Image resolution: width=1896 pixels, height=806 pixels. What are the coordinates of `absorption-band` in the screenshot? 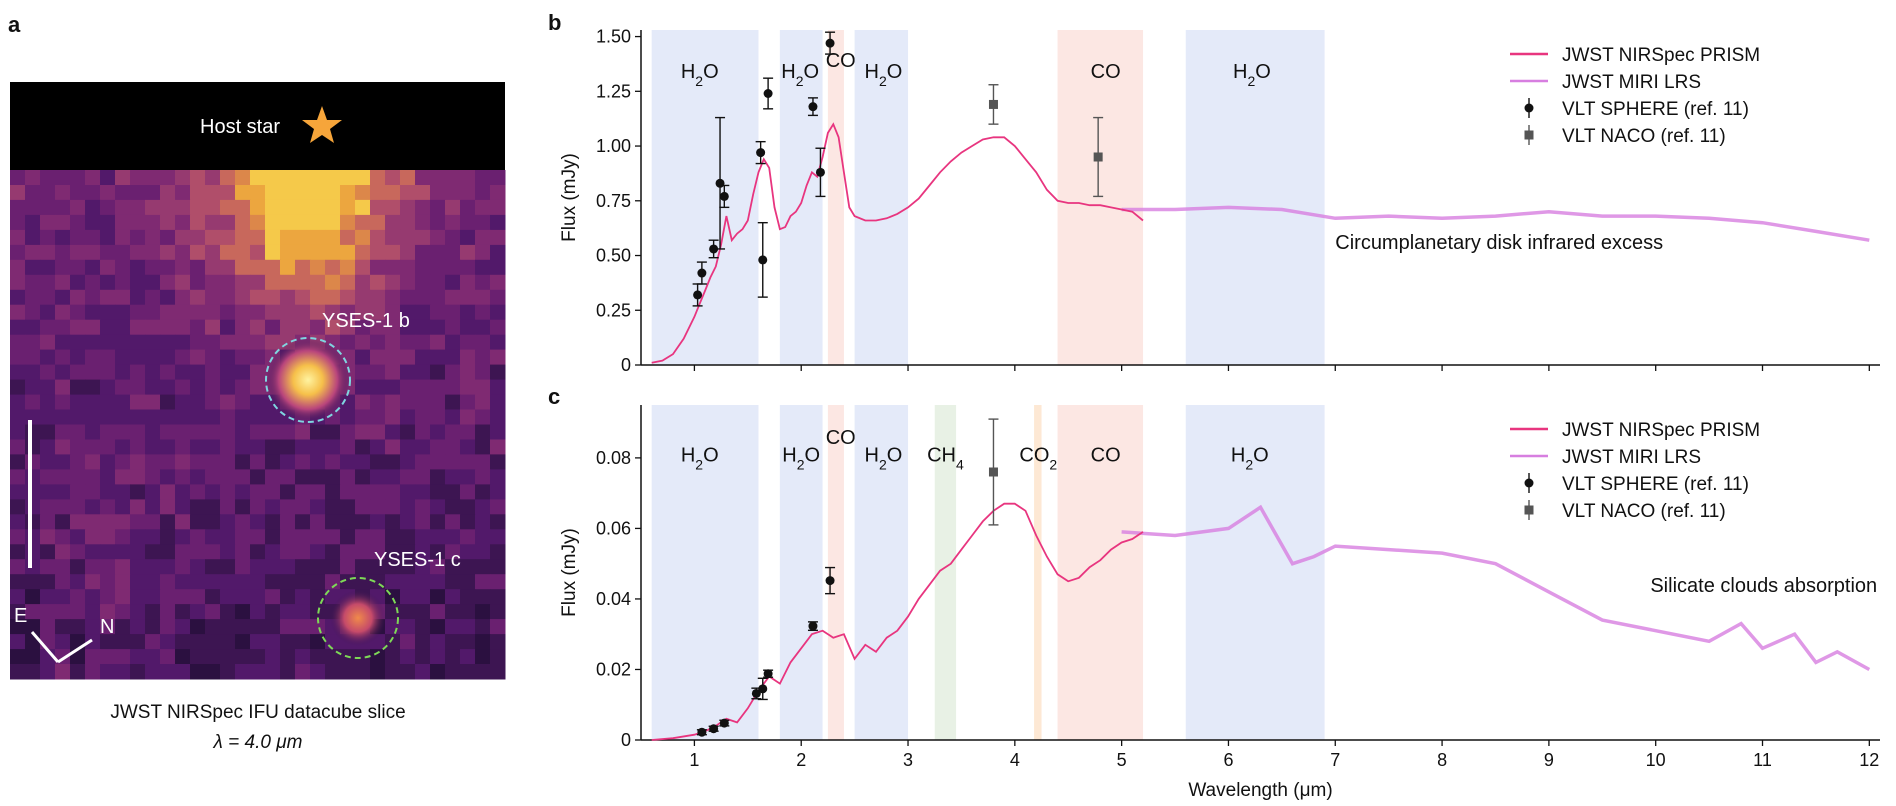 It's located at (881, 572).